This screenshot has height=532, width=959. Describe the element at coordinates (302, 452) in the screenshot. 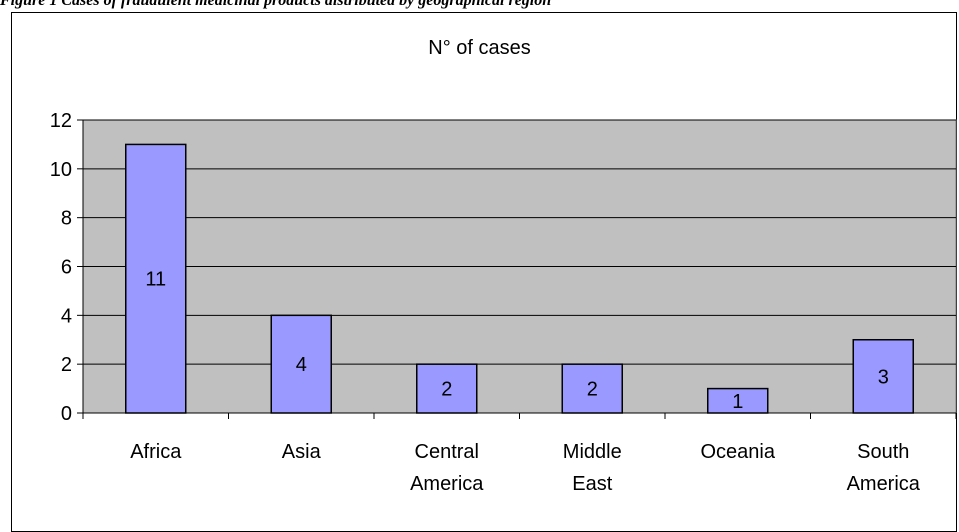

I see `x-tick-label-1-0: Asia` at that location.